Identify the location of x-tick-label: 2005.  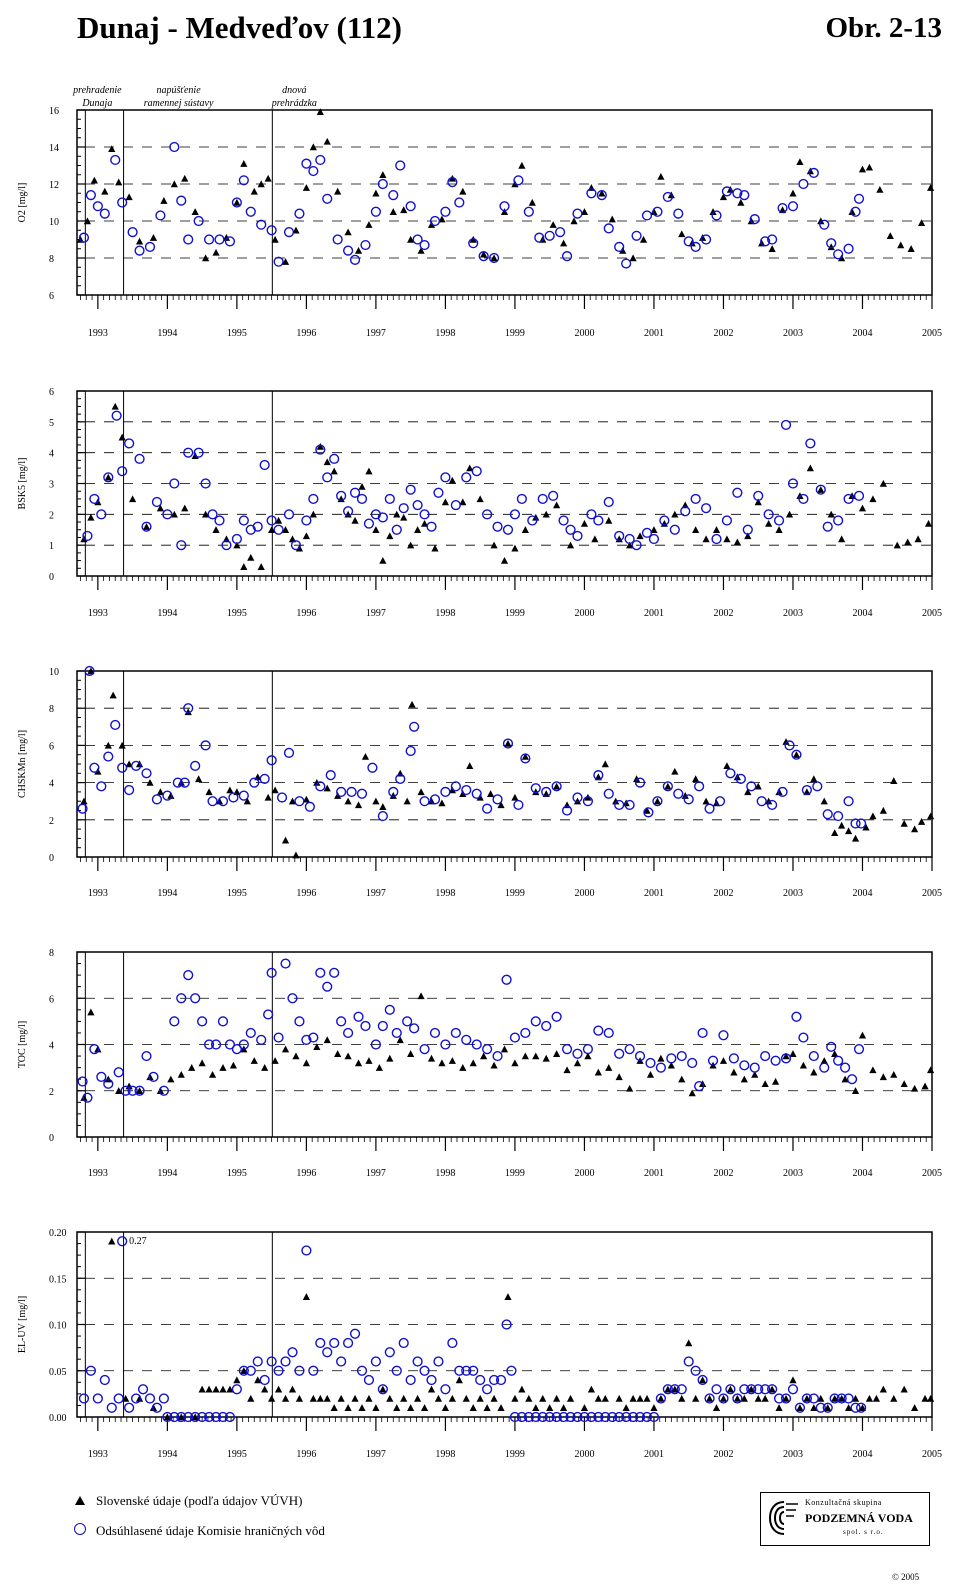
(932, 1173).